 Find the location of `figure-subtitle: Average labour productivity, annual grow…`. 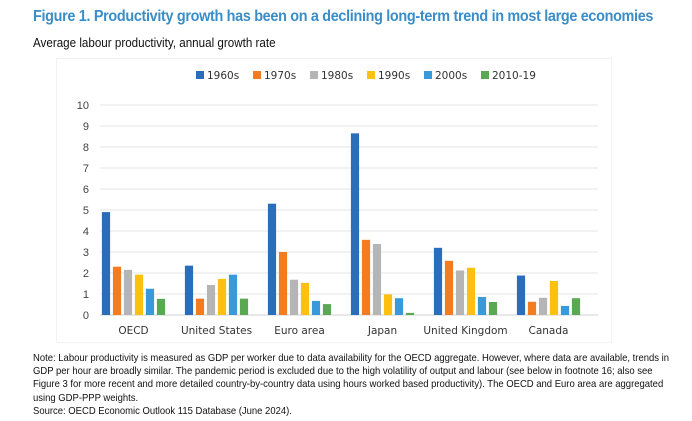

figure-subtitle: Average labour productivity, annual grow… is located at coordinates (154, 43).